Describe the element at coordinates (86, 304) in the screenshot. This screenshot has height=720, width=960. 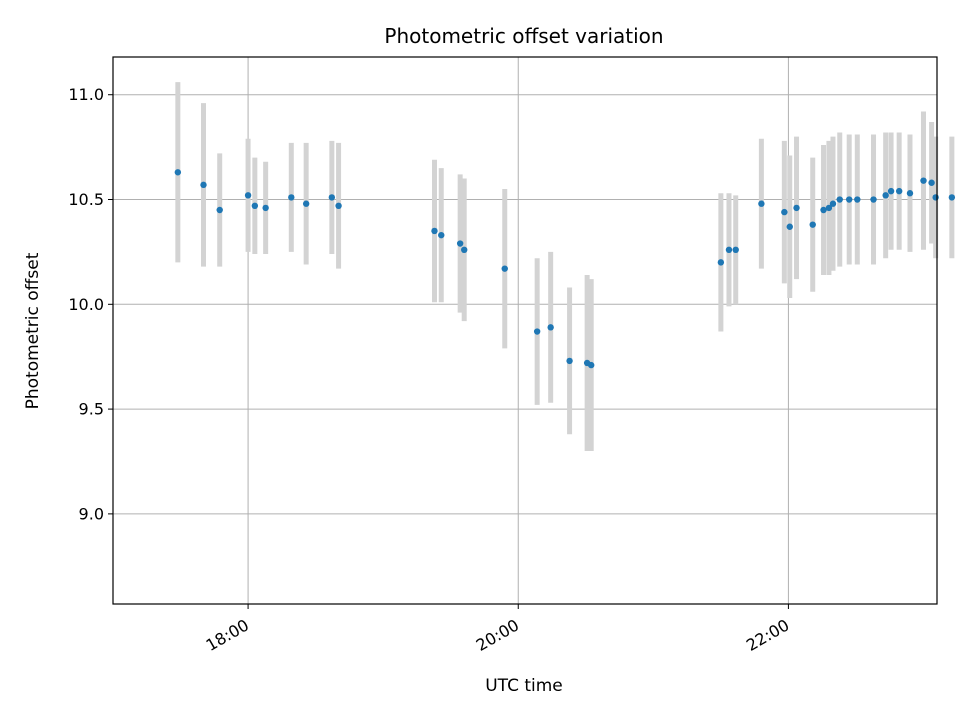
I see `y-tick-label: 10.0` at that location.